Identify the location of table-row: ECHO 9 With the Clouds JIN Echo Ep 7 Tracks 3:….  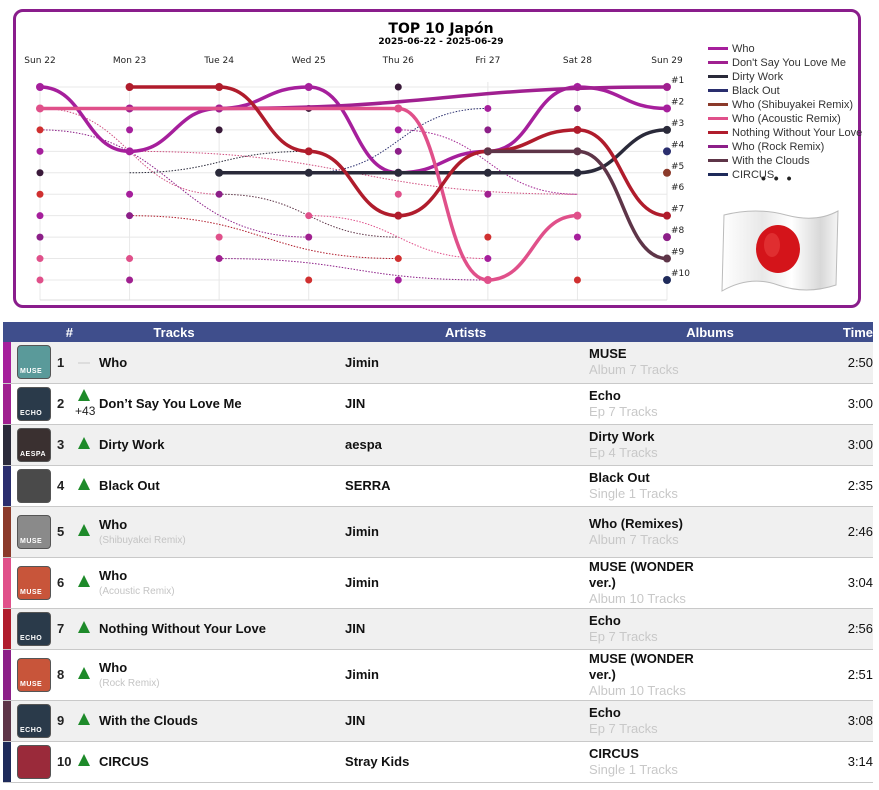
(438, 721).